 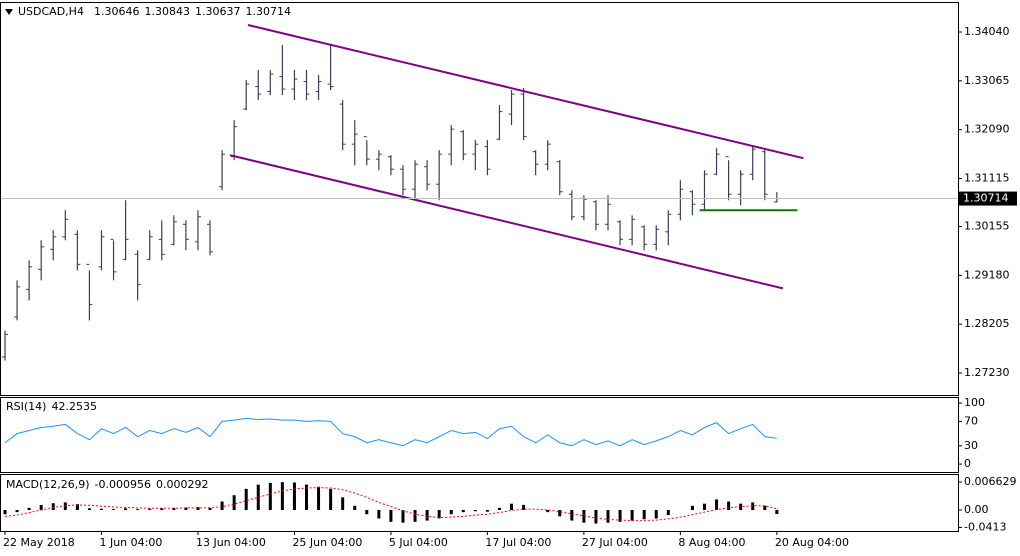 What do you see at coordinates (117, 11) in the screenshot?
I see `open-value: 1.30646` at bounding box center [117, 11].